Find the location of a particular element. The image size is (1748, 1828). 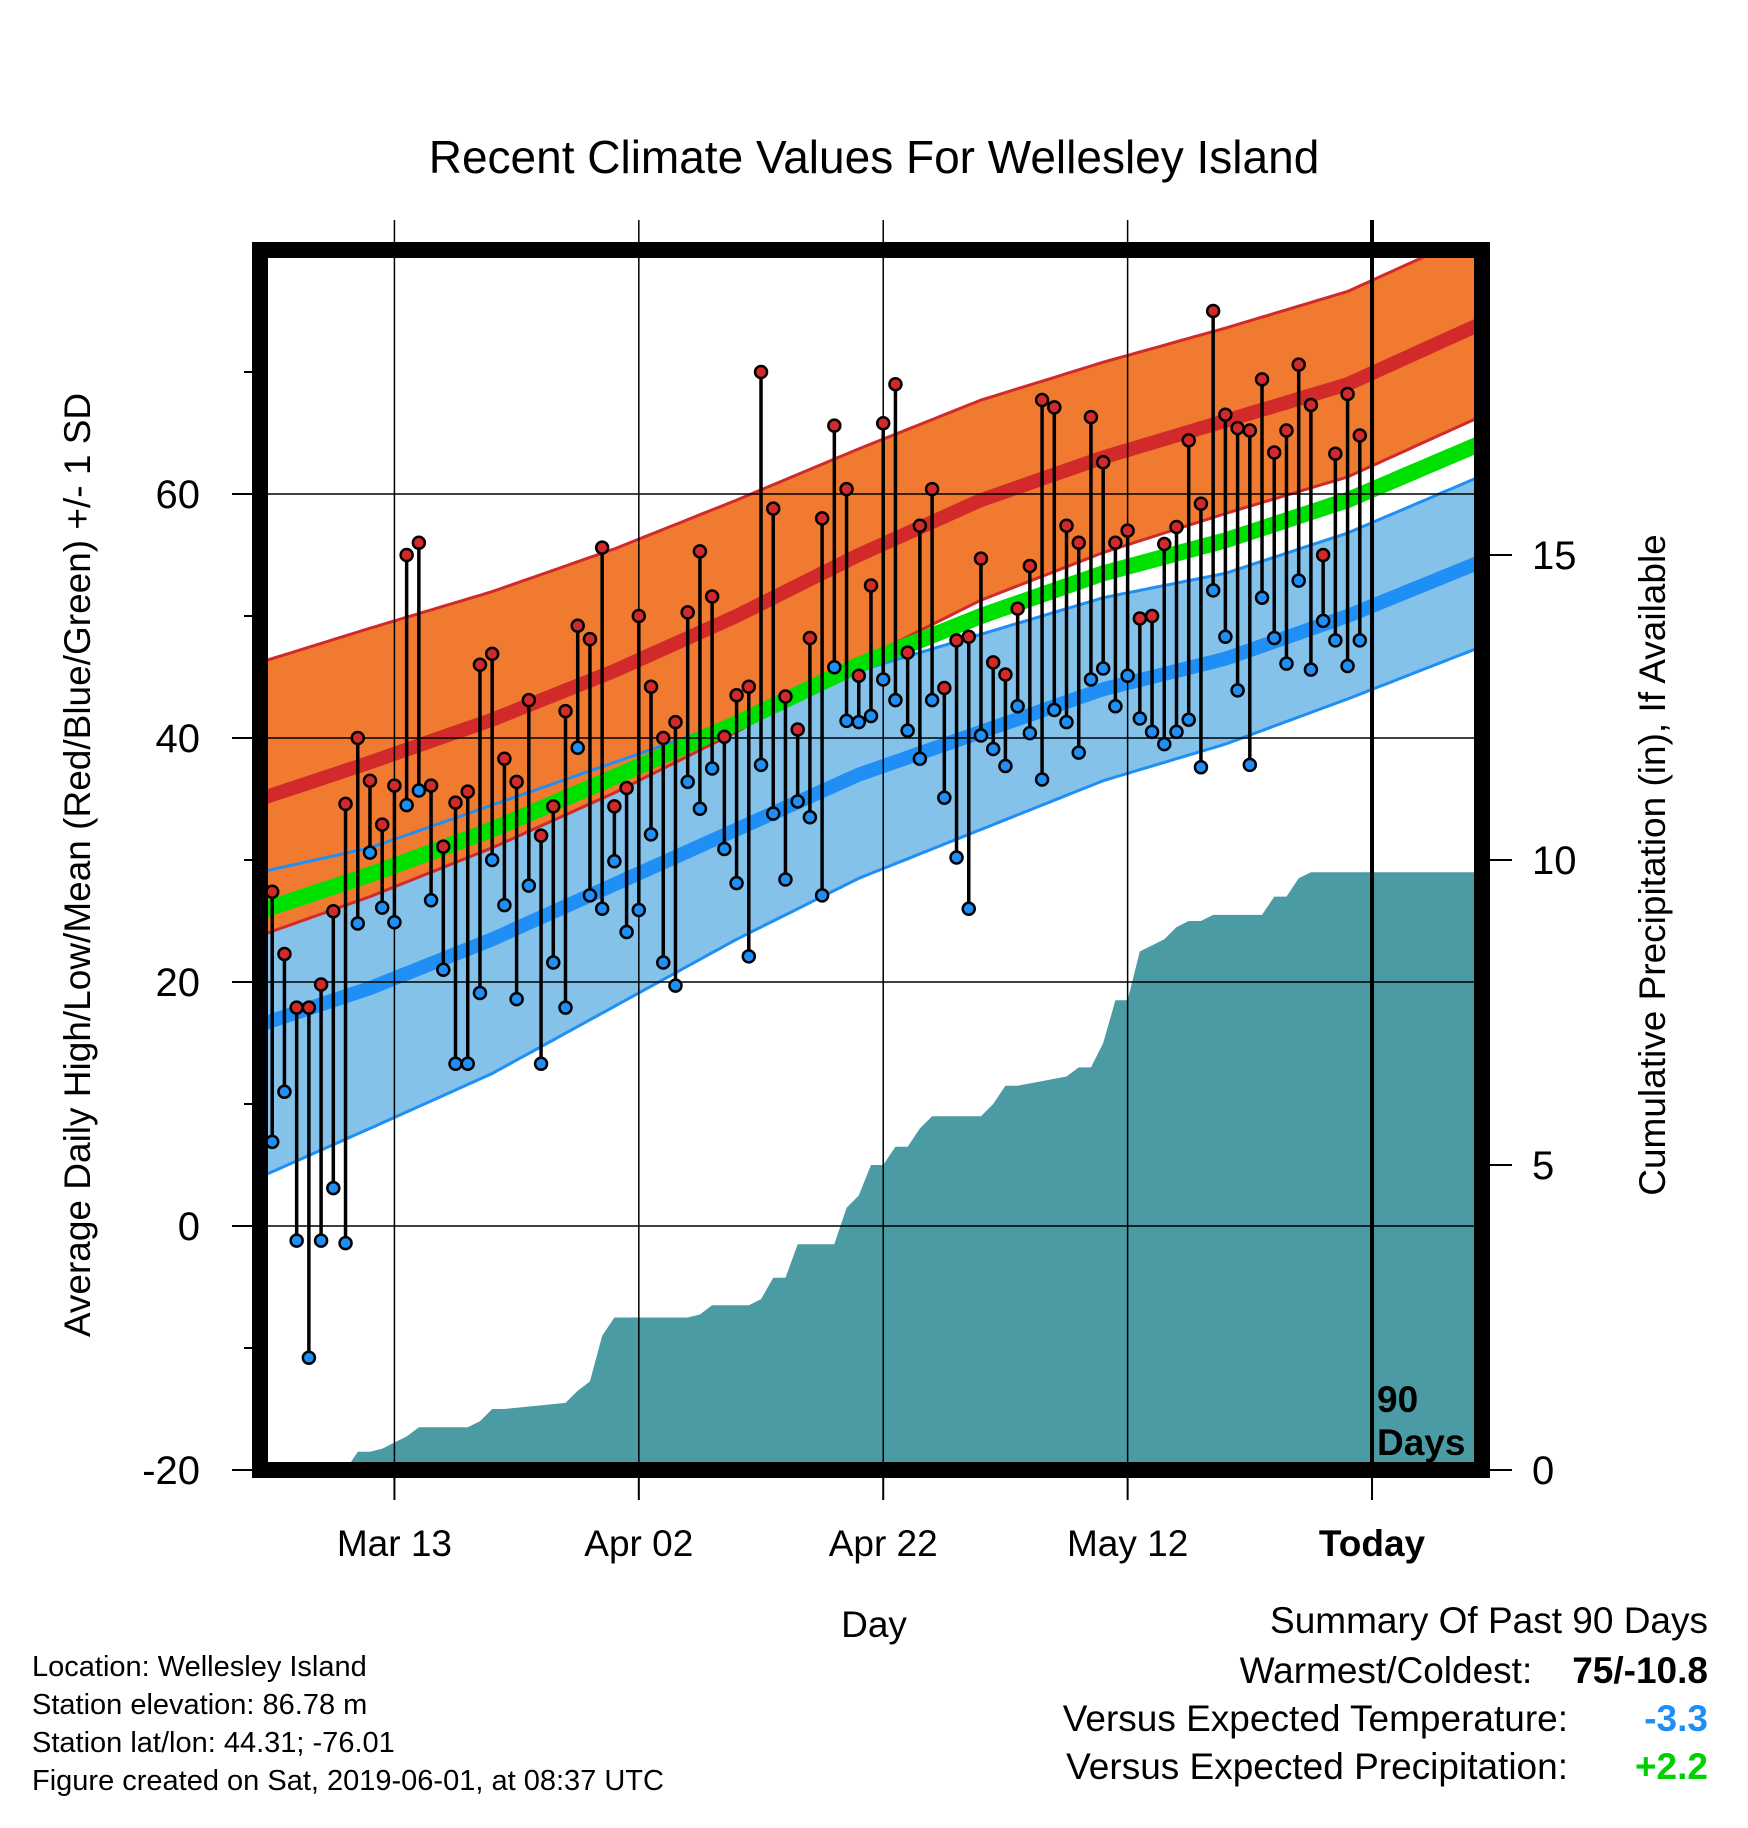

x-tick-label: May 12 is located at coordinates (1127, 1543).